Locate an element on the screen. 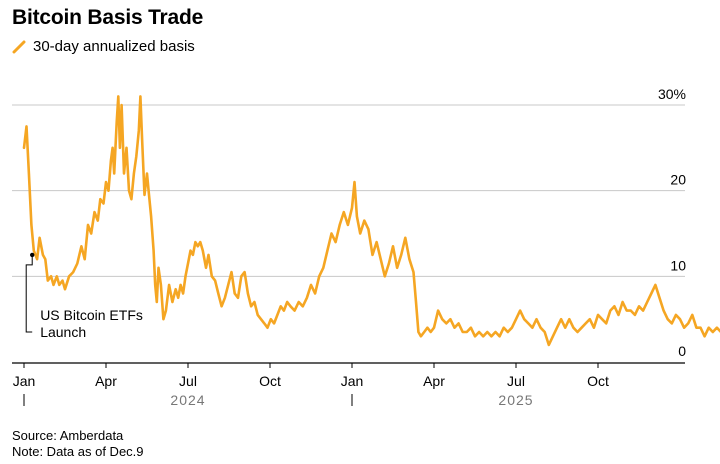 Image resolution: width=720 pixels, height=464 pixels. footnotes: Source: Amberdata Note: Data as of Dec.9 is located at coordinates (78, 444).